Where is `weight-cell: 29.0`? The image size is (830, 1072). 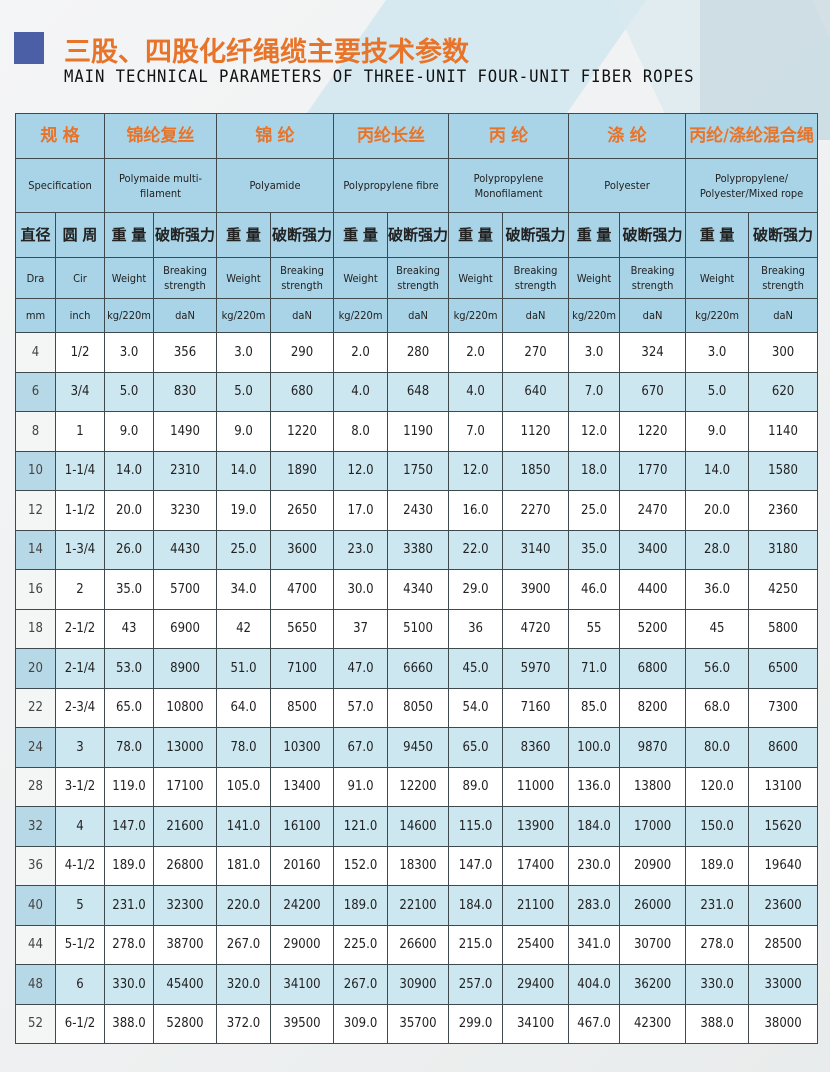 weight-cell: 29.0 is located at coordinates (476, 589).